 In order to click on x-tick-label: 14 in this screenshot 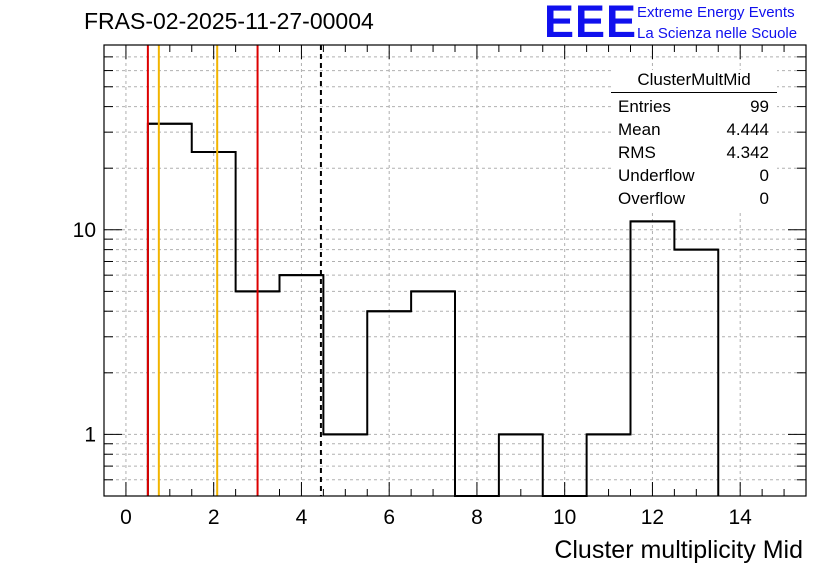, I will do `click(741, 517)`.